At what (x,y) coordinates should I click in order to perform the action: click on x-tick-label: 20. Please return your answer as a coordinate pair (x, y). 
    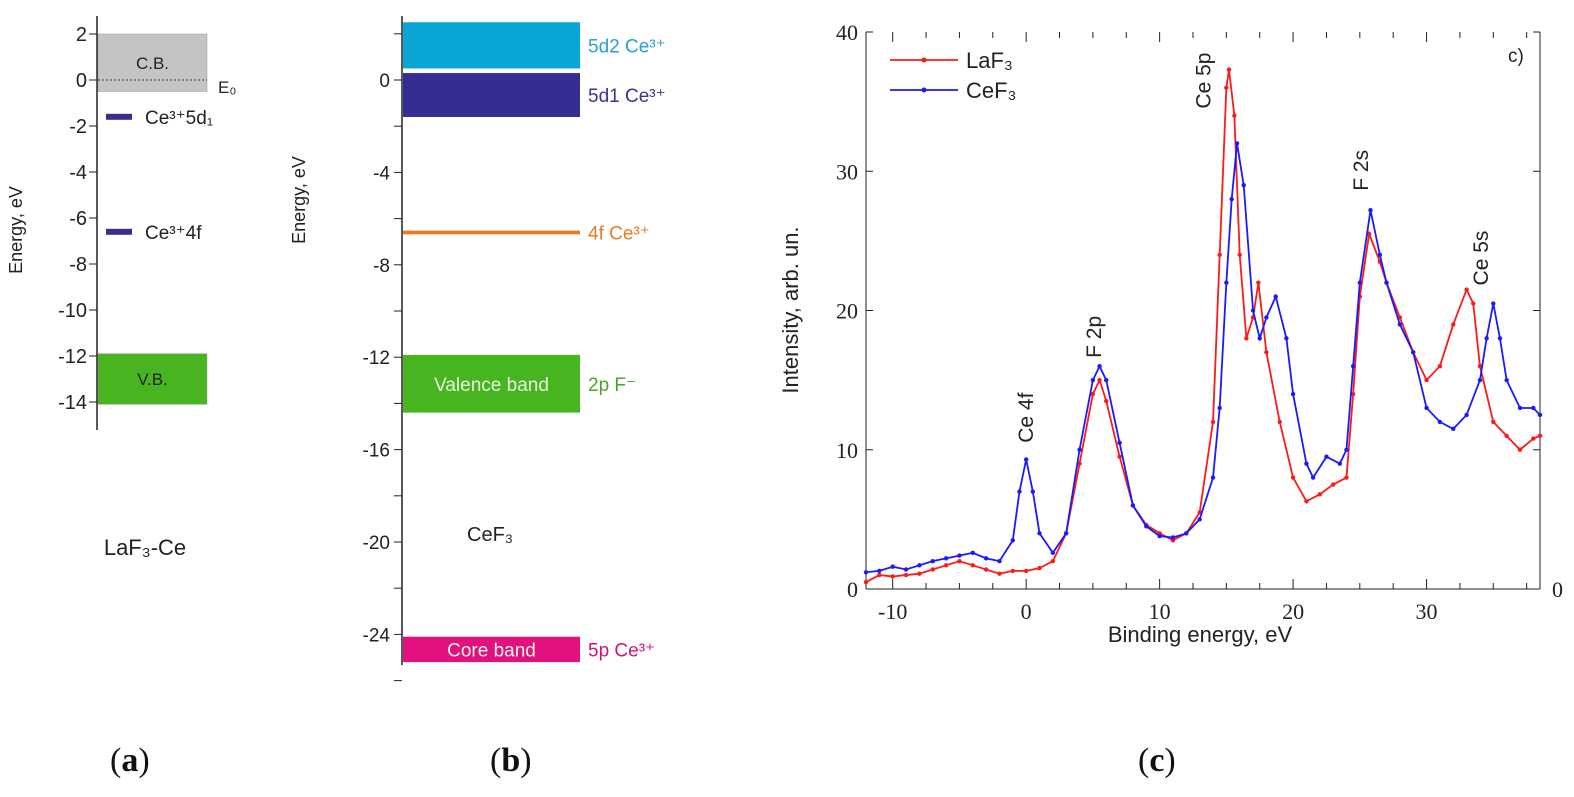
    Looking at the image, I should click on (1293, 611).